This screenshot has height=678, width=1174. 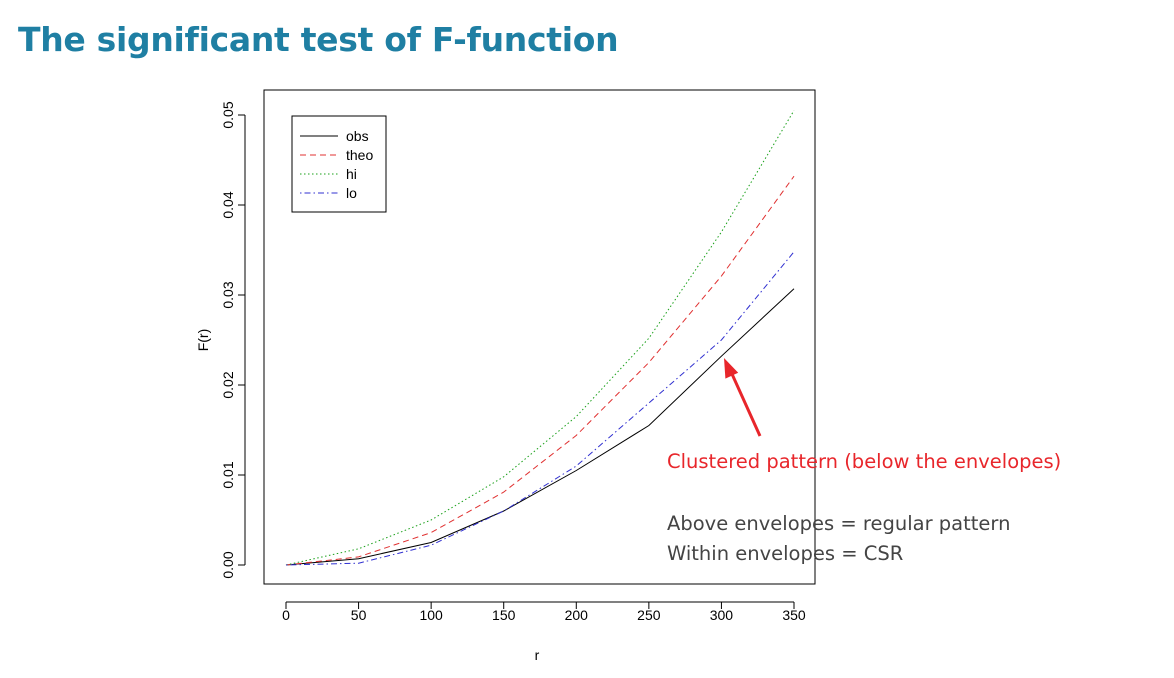 I want to click on x-tick-label: 350, so click(x=794, y=615).